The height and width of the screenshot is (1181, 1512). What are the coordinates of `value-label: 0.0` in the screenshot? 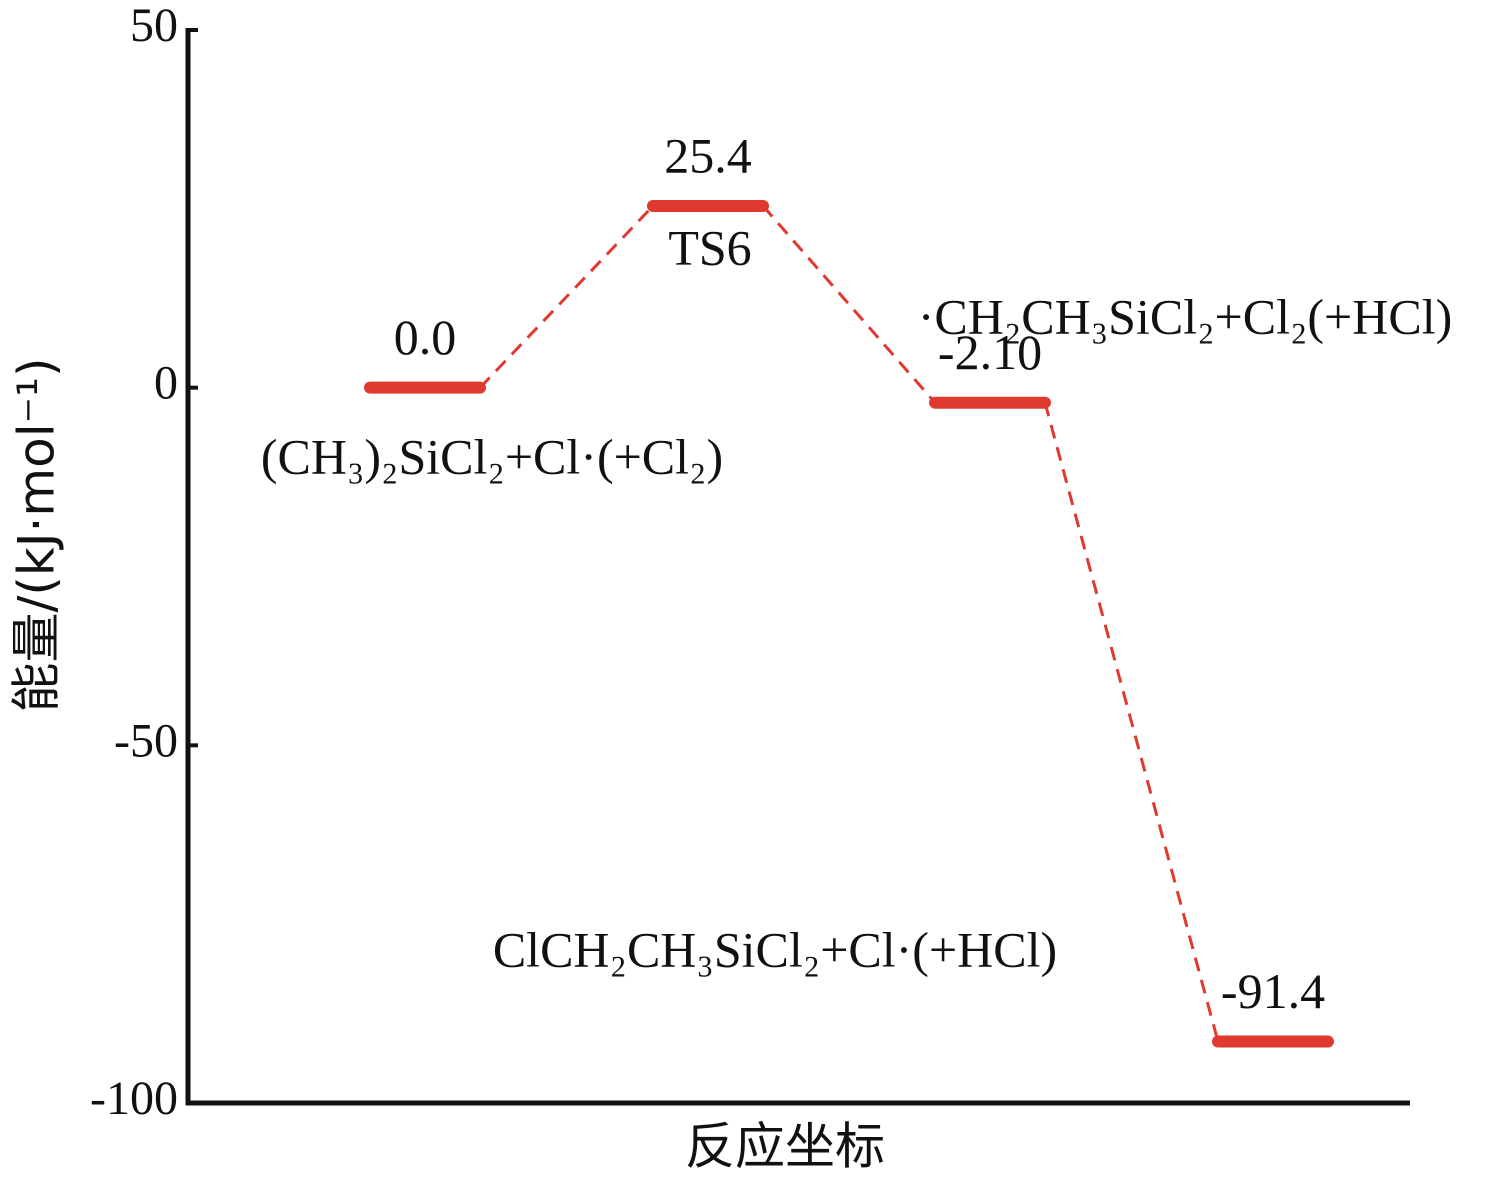 It's located at (425, 337).